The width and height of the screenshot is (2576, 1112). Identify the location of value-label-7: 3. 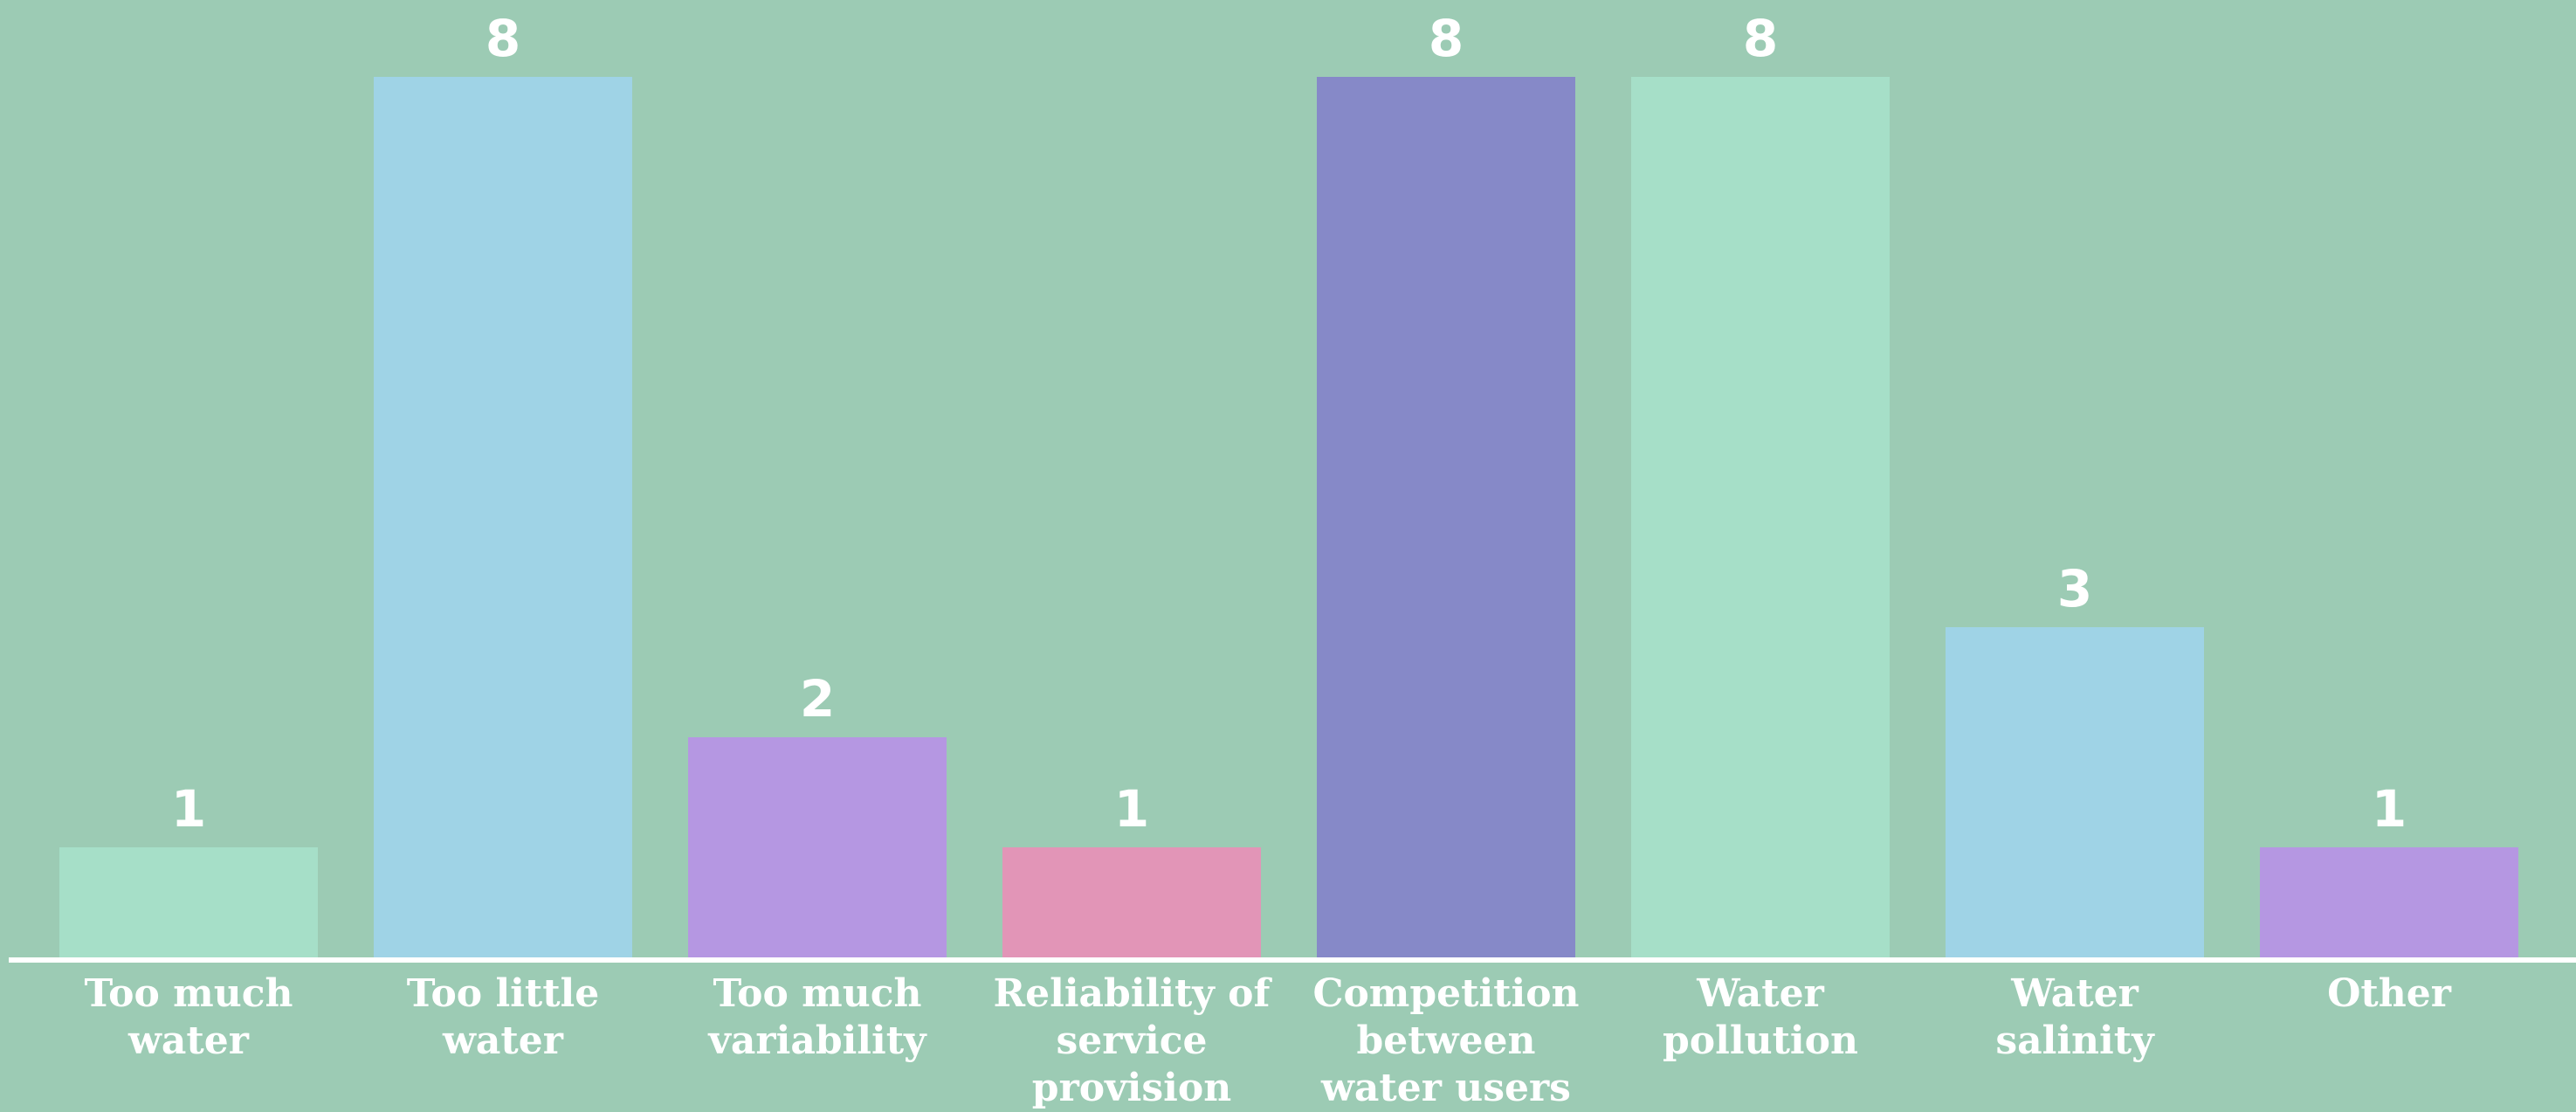
(2074, 589).